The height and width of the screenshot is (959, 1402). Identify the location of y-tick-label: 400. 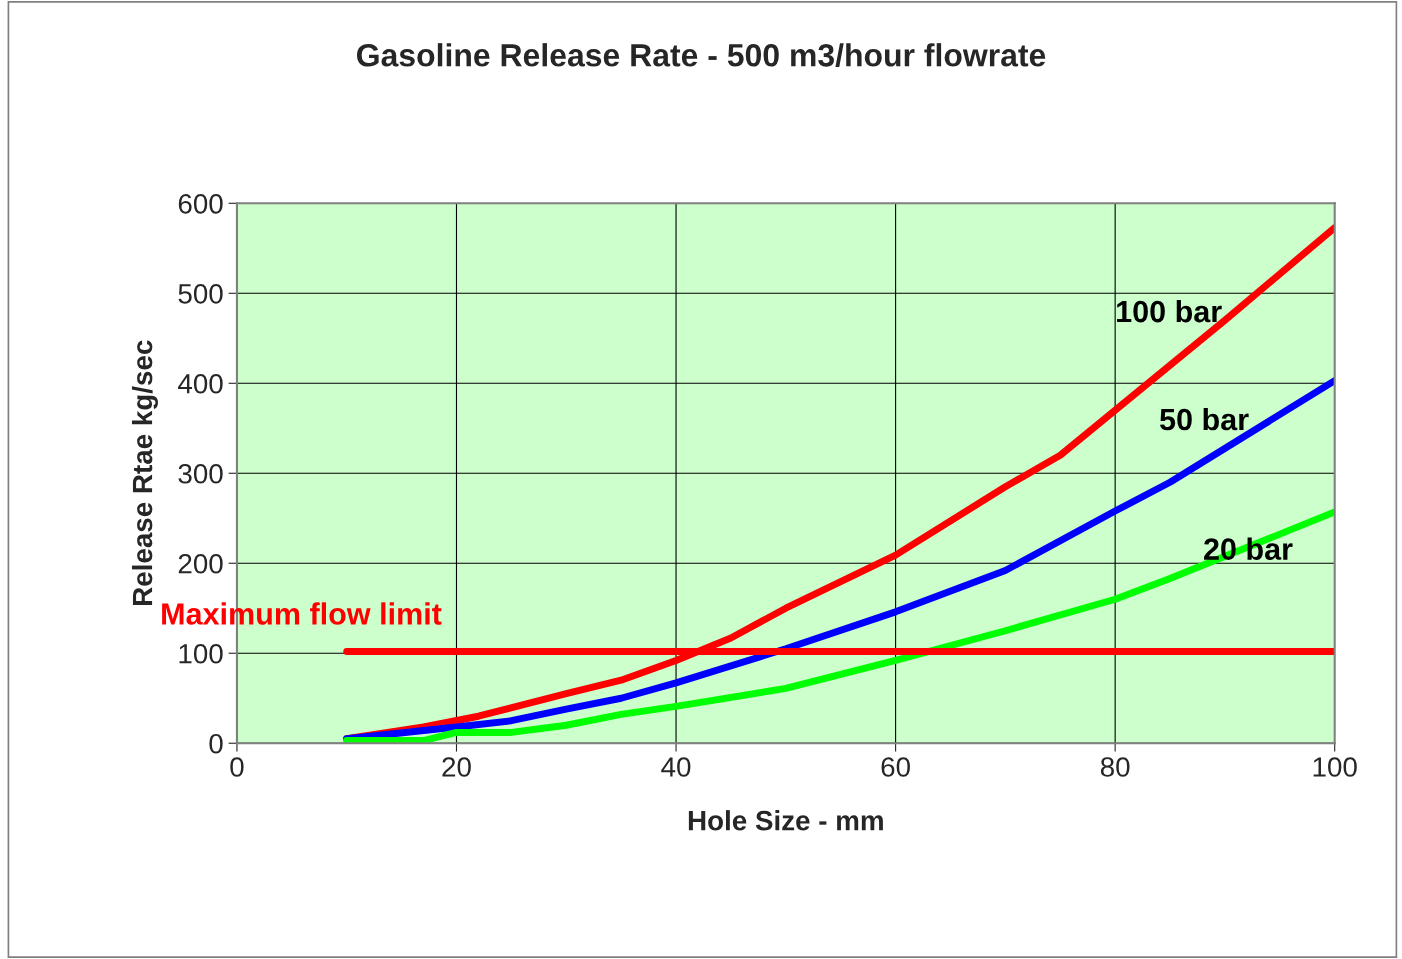
(200, 383).